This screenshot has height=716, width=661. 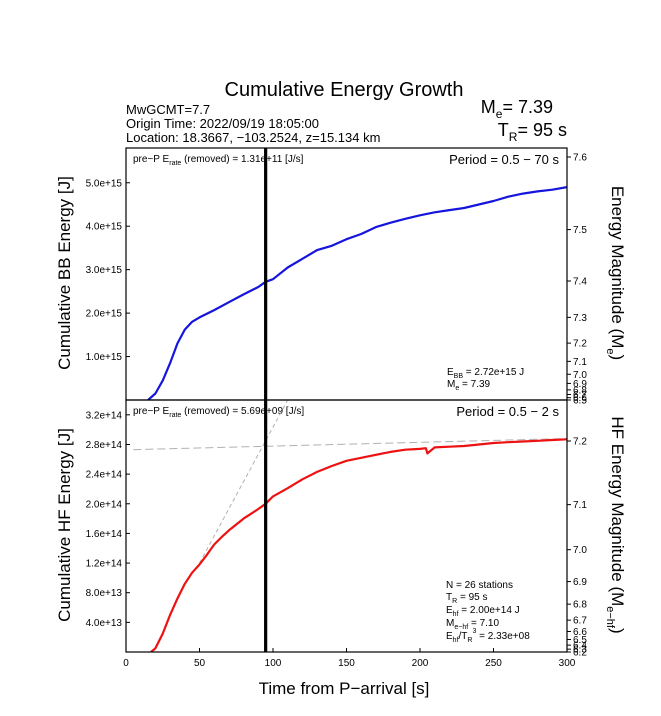 What do you see at coordinates (580, 650) in the screenshot?
I see `hf-right-tick-label: 6.3` at bounding box center [580, 650].